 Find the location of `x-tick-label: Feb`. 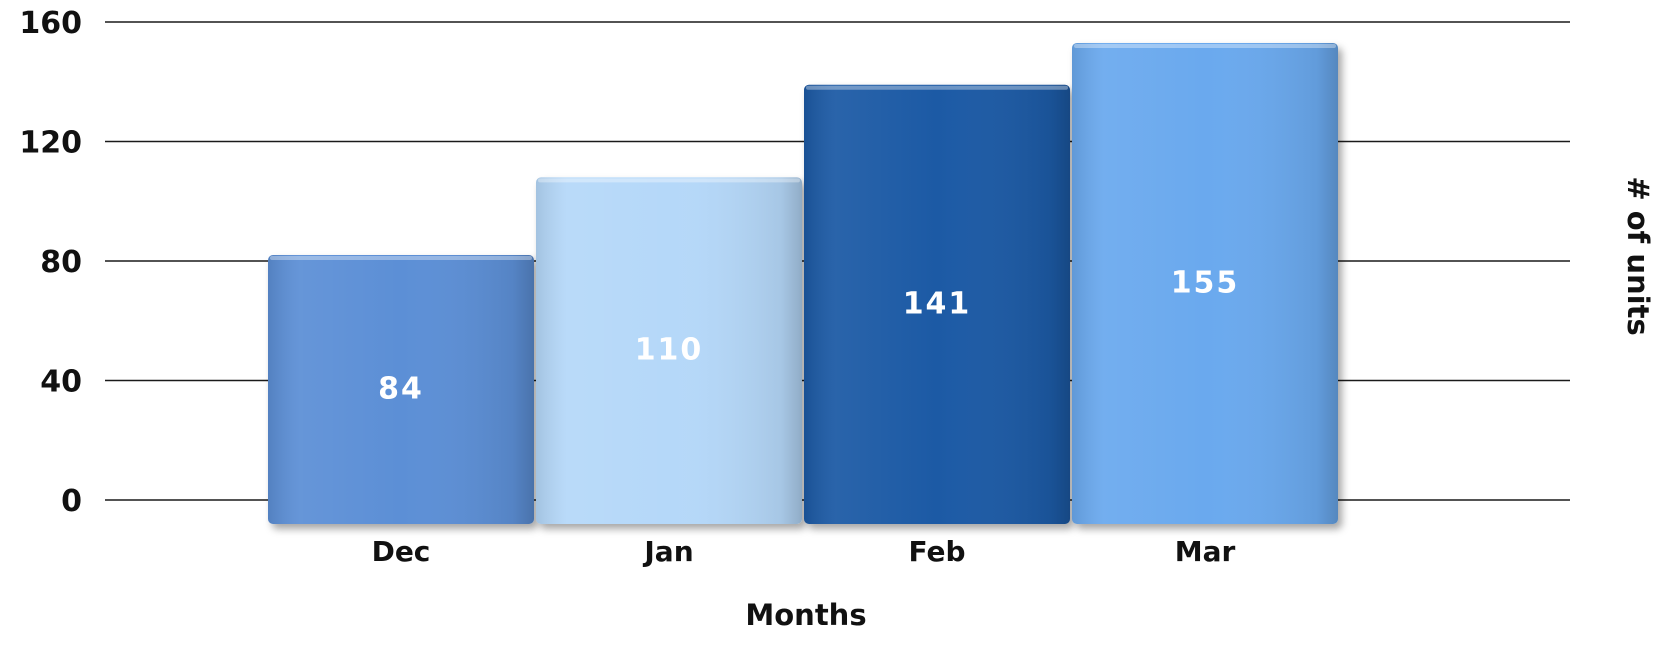

x-tick-label: Feb is located at coordinates (936, 551).